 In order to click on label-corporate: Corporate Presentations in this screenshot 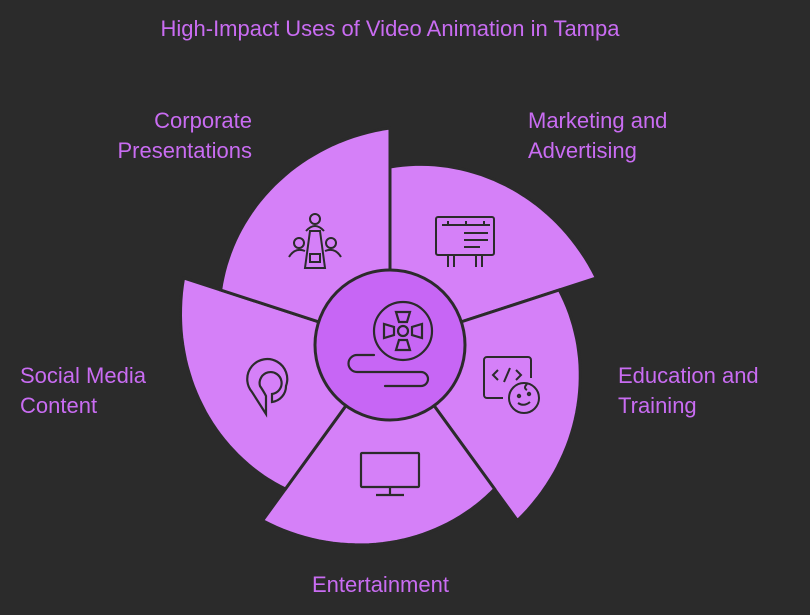, I will do `click(184, 136)`.